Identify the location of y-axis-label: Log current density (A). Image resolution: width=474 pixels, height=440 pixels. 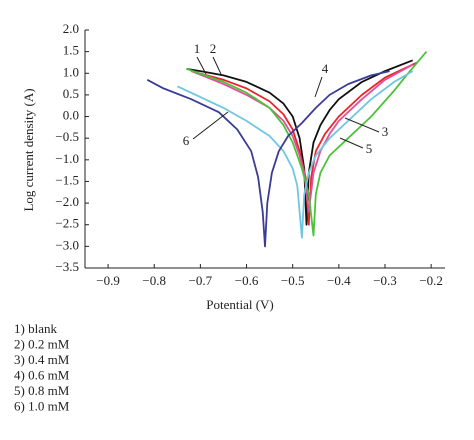
(28, 149).